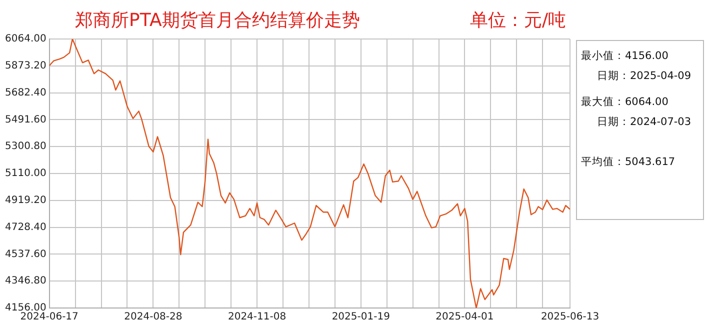  I want to click on y-tick-label: 4346.80, so click(25, 281).